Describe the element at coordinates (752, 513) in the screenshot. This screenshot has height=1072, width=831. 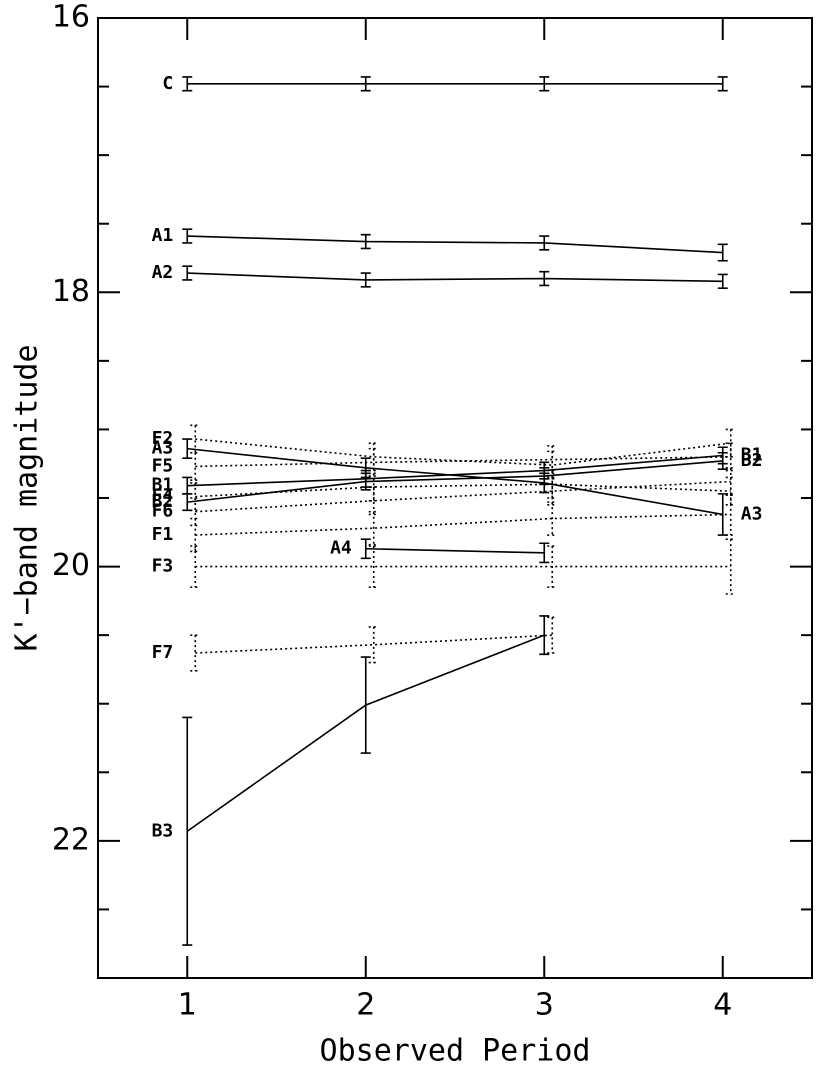
I see `series-end-label: A3` at that location.